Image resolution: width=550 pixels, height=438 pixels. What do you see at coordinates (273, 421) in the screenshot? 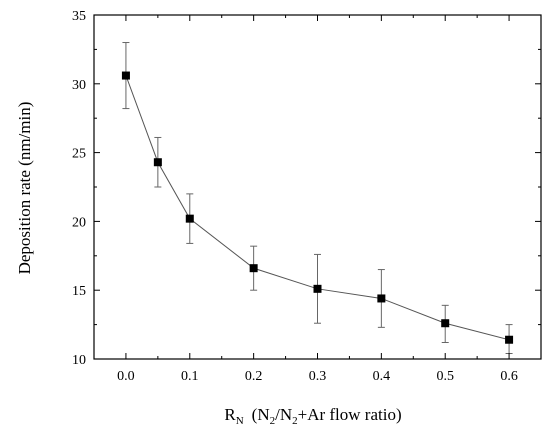
I see `x-axis-title-sub1: 2` at bounding box center [273, 421].